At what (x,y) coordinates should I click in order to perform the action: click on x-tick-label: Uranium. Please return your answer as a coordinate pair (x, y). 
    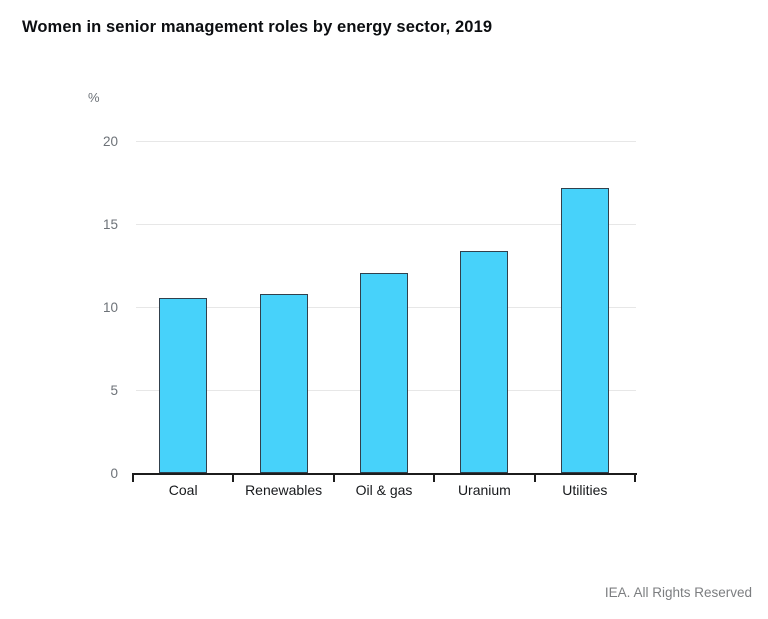
    Looking at the image, I should click on (484, 490).